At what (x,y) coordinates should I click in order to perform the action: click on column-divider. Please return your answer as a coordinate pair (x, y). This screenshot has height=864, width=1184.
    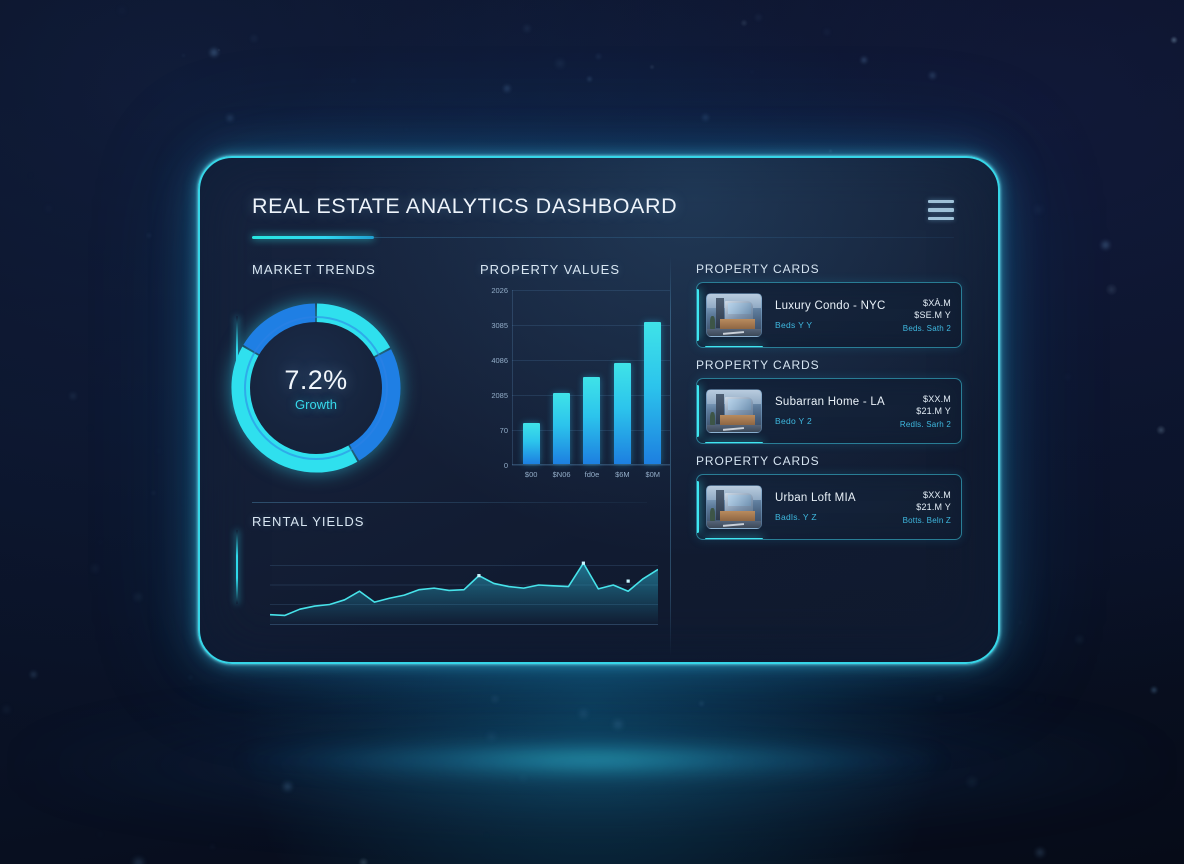
    Looking at the image, I should click on (670, 456).